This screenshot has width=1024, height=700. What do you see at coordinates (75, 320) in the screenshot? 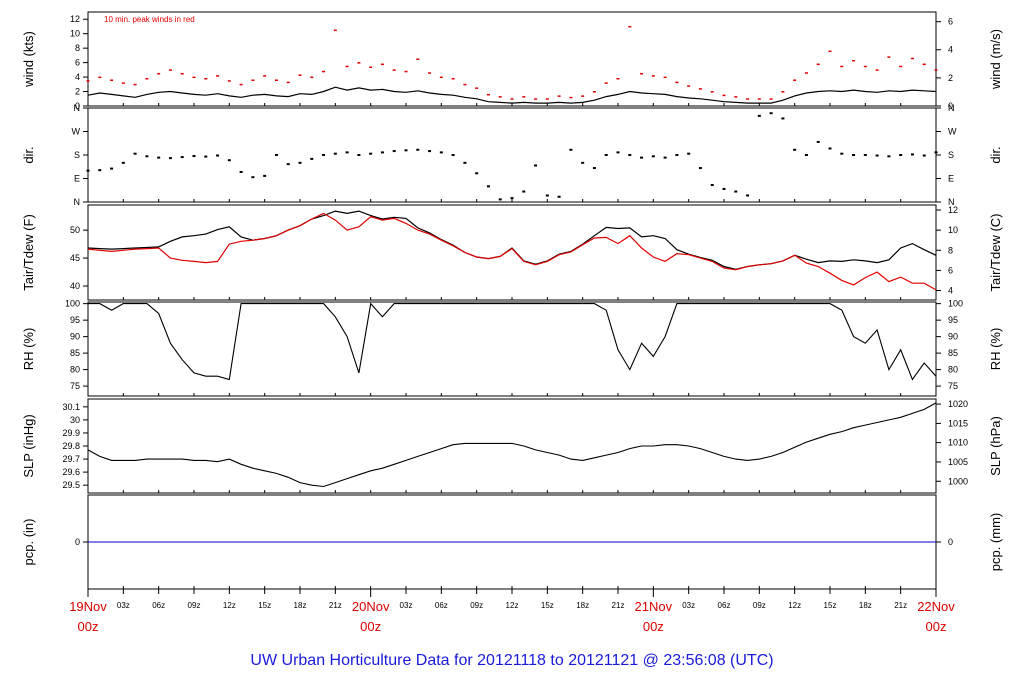
I see `y-tick-label-left: 95` at bounding box center [75, 320].